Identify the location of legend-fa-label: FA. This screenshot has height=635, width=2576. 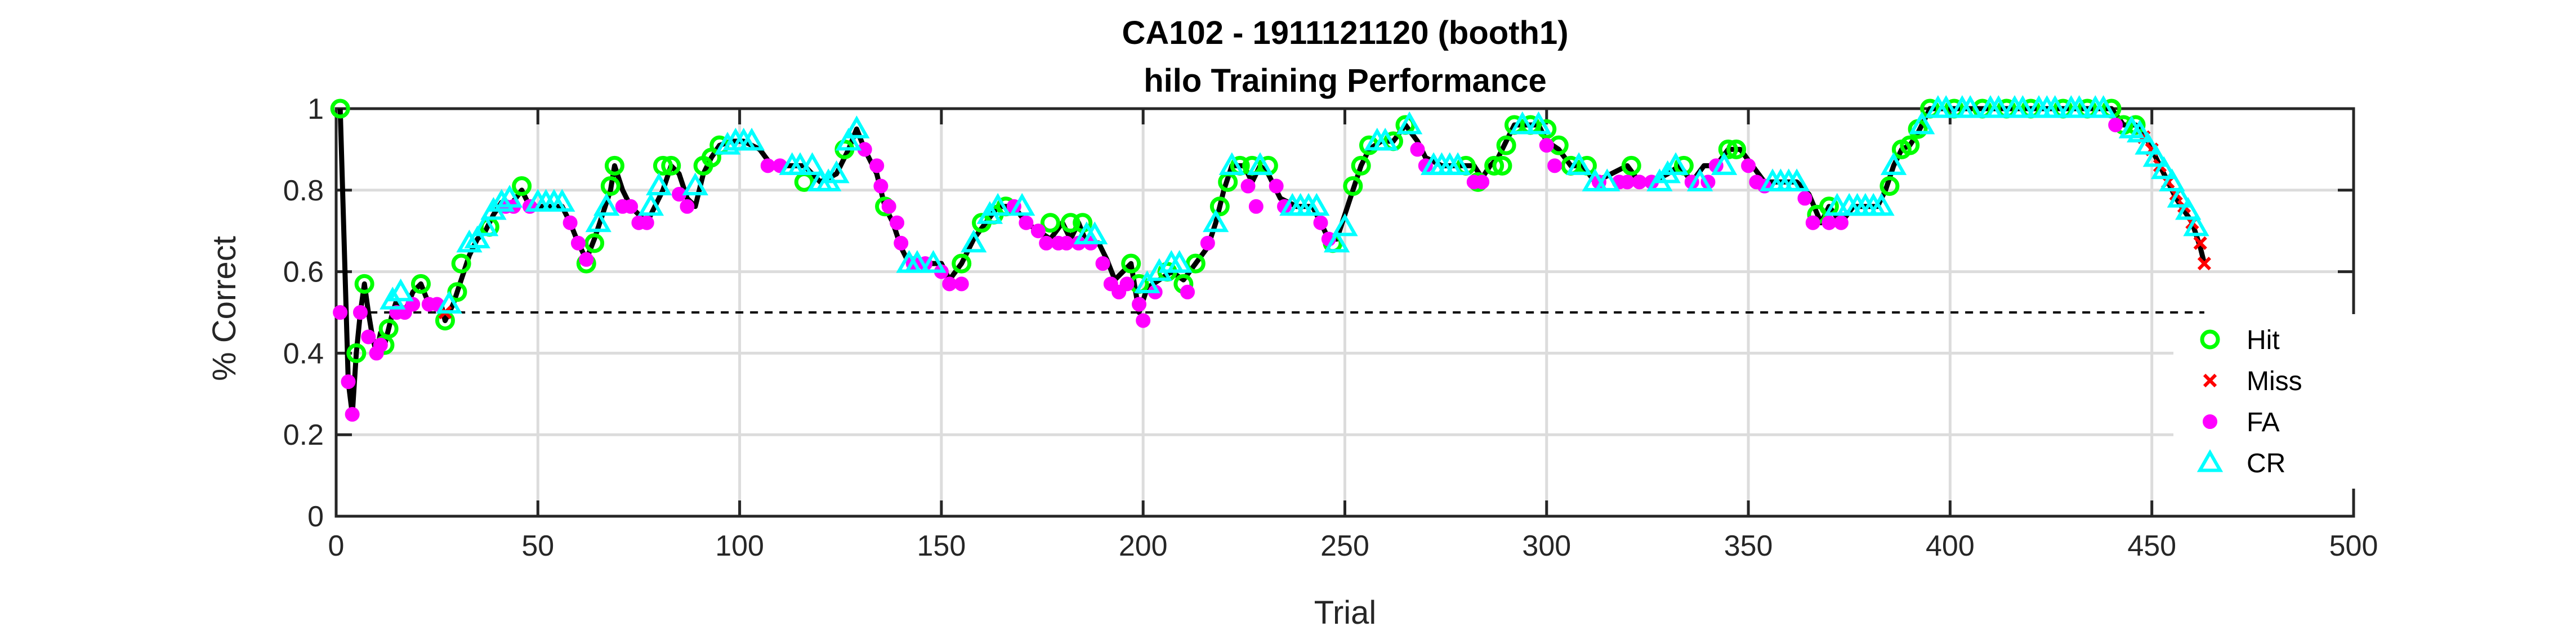
(2263, 422).